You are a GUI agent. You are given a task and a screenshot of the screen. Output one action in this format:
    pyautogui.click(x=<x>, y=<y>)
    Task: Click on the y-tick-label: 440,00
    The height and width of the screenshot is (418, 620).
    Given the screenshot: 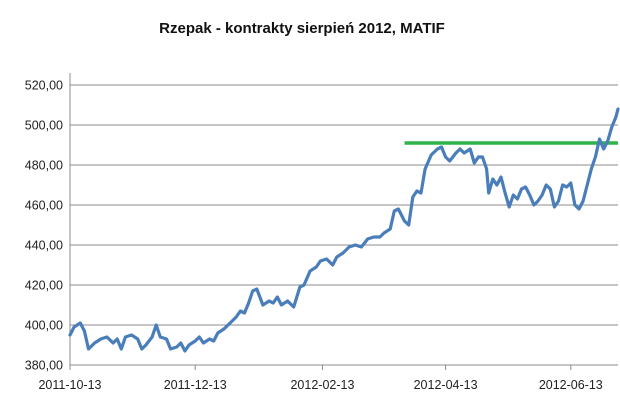 What is the action you would take?
    pyautogui.click(x=44, y=246)
    